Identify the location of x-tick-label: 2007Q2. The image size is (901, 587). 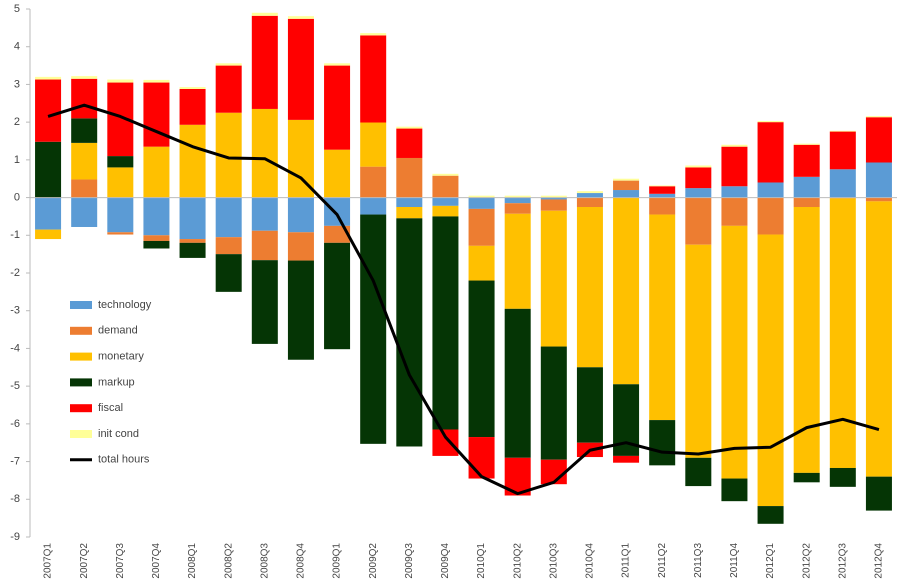
(84, 561).